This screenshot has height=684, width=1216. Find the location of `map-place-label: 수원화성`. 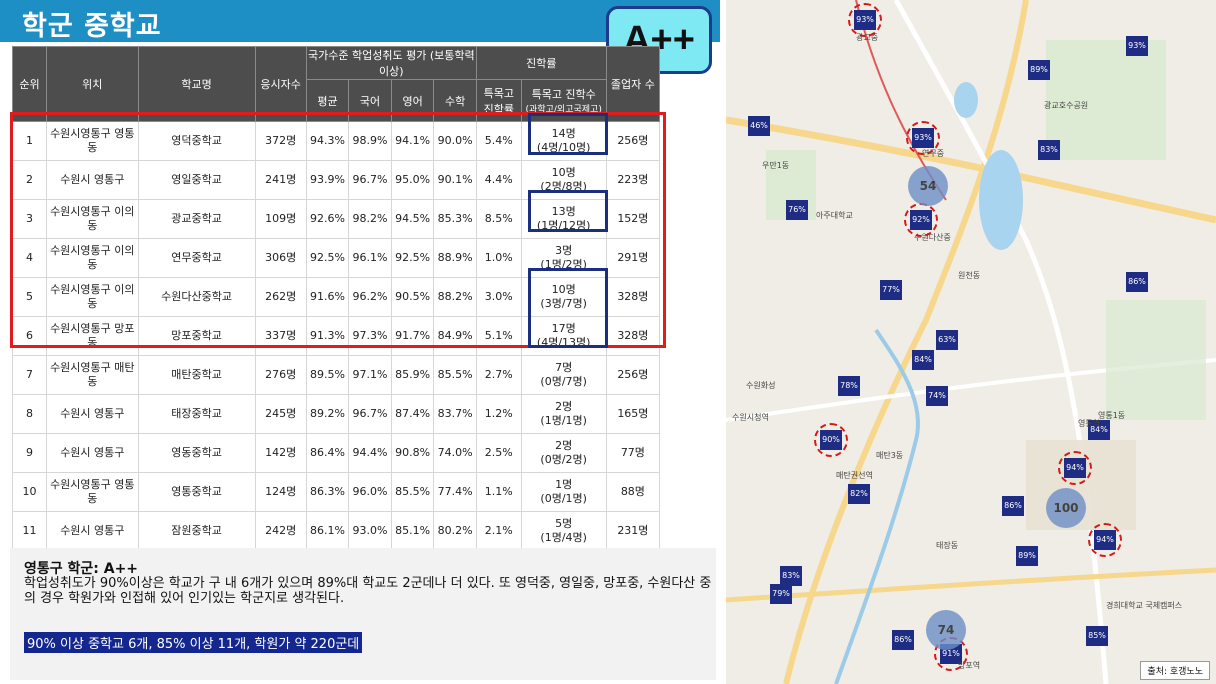

map-place-label: 수원화성 is located at coordinates (761, 385).